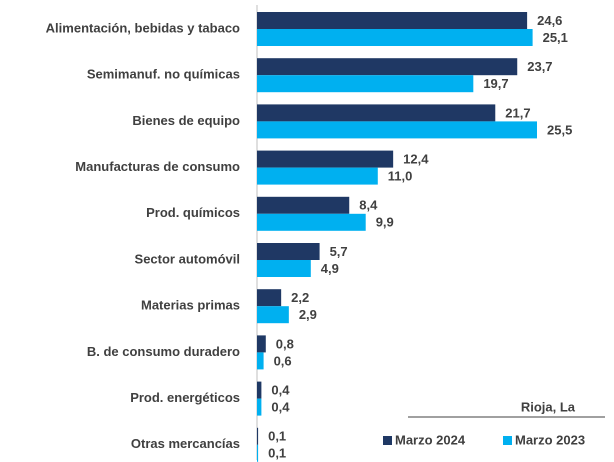  Describe the element at coordinates (550, 439) in the screenshot. I see `legend-label: Marzo 2023` at that location.